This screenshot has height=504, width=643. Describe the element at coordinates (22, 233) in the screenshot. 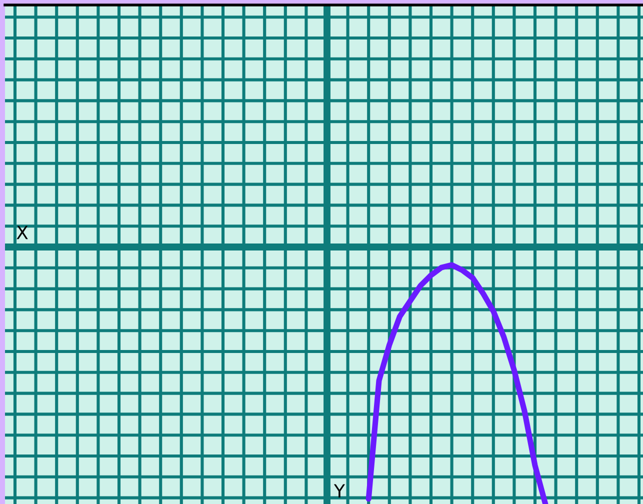

I see `x-axis-title: X` at that location.